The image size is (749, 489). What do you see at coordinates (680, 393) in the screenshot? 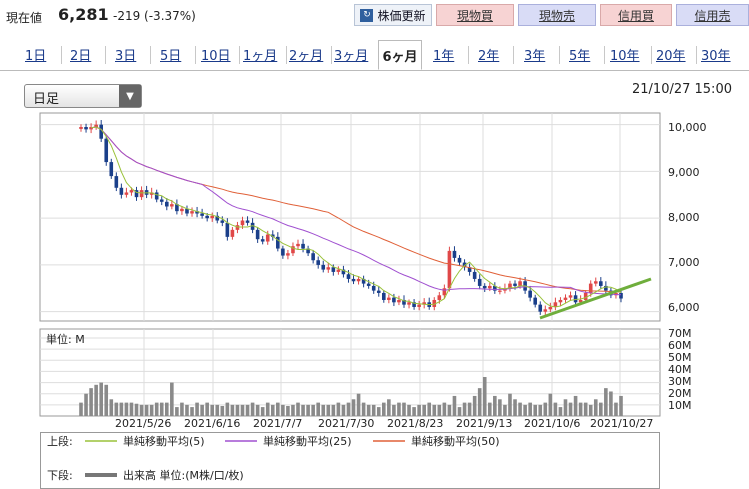
I see `volume-tick-label: 20M` at bounding box center [680, 393].